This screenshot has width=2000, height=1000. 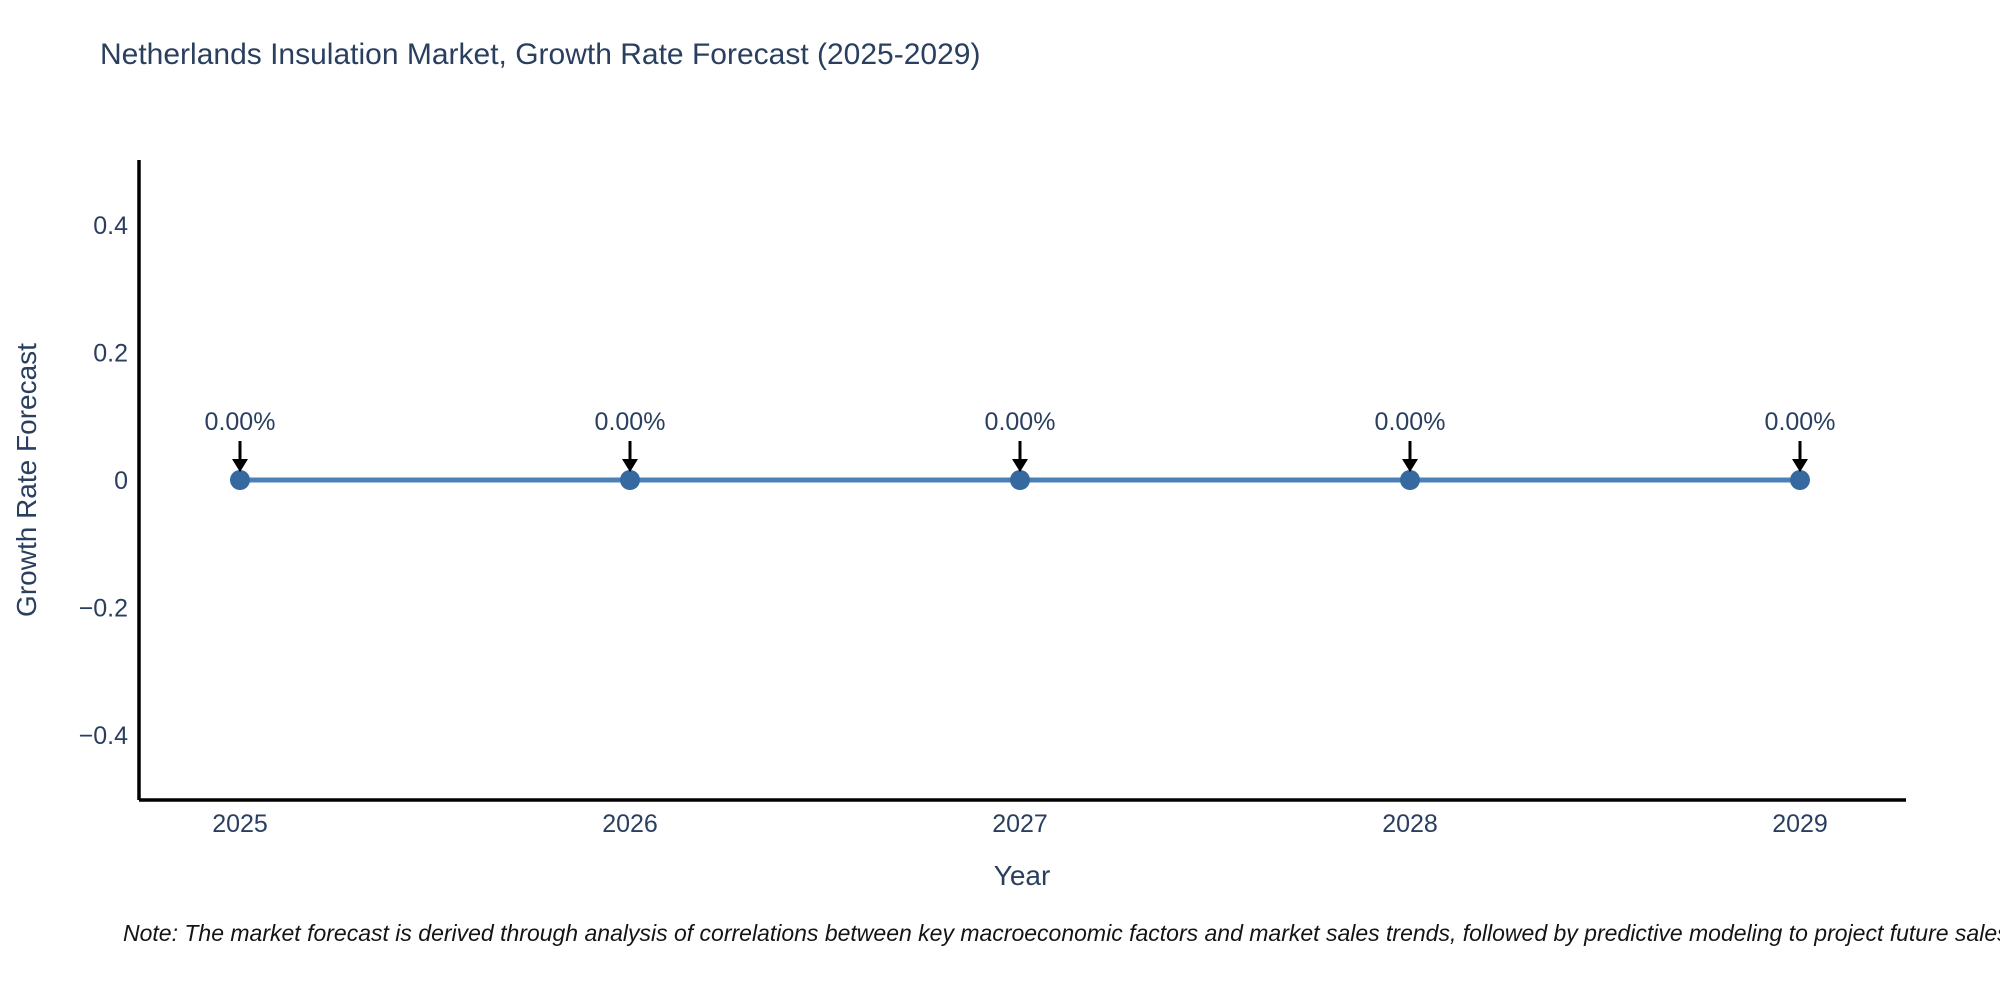 What do you see at coordinates (110, 354) in the screenshot?
I see `y-tick-label: 0.2` at bounding box center [110, 354].